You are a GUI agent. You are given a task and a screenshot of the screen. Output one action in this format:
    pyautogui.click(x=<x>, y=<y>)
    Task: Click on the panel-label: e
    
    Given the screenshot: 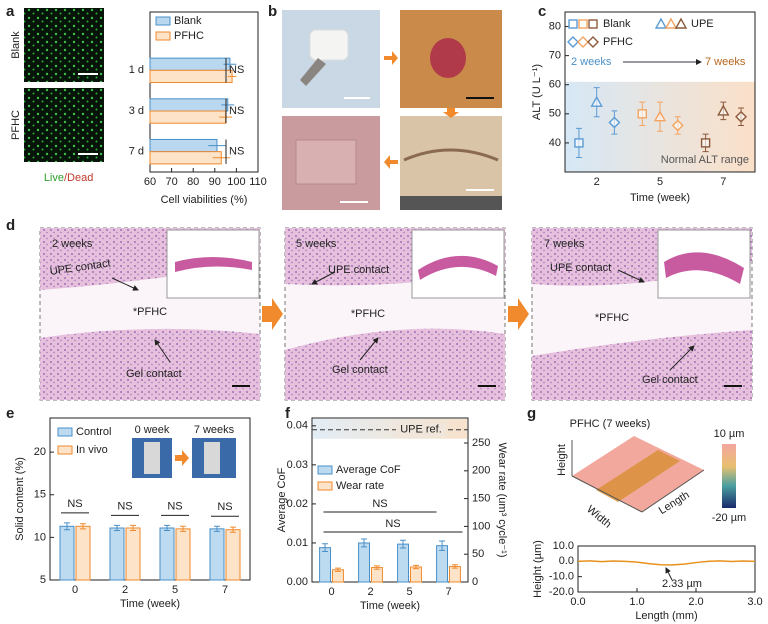 What is the action you would take?
    pyautogui.click(x=10, y=413)
    